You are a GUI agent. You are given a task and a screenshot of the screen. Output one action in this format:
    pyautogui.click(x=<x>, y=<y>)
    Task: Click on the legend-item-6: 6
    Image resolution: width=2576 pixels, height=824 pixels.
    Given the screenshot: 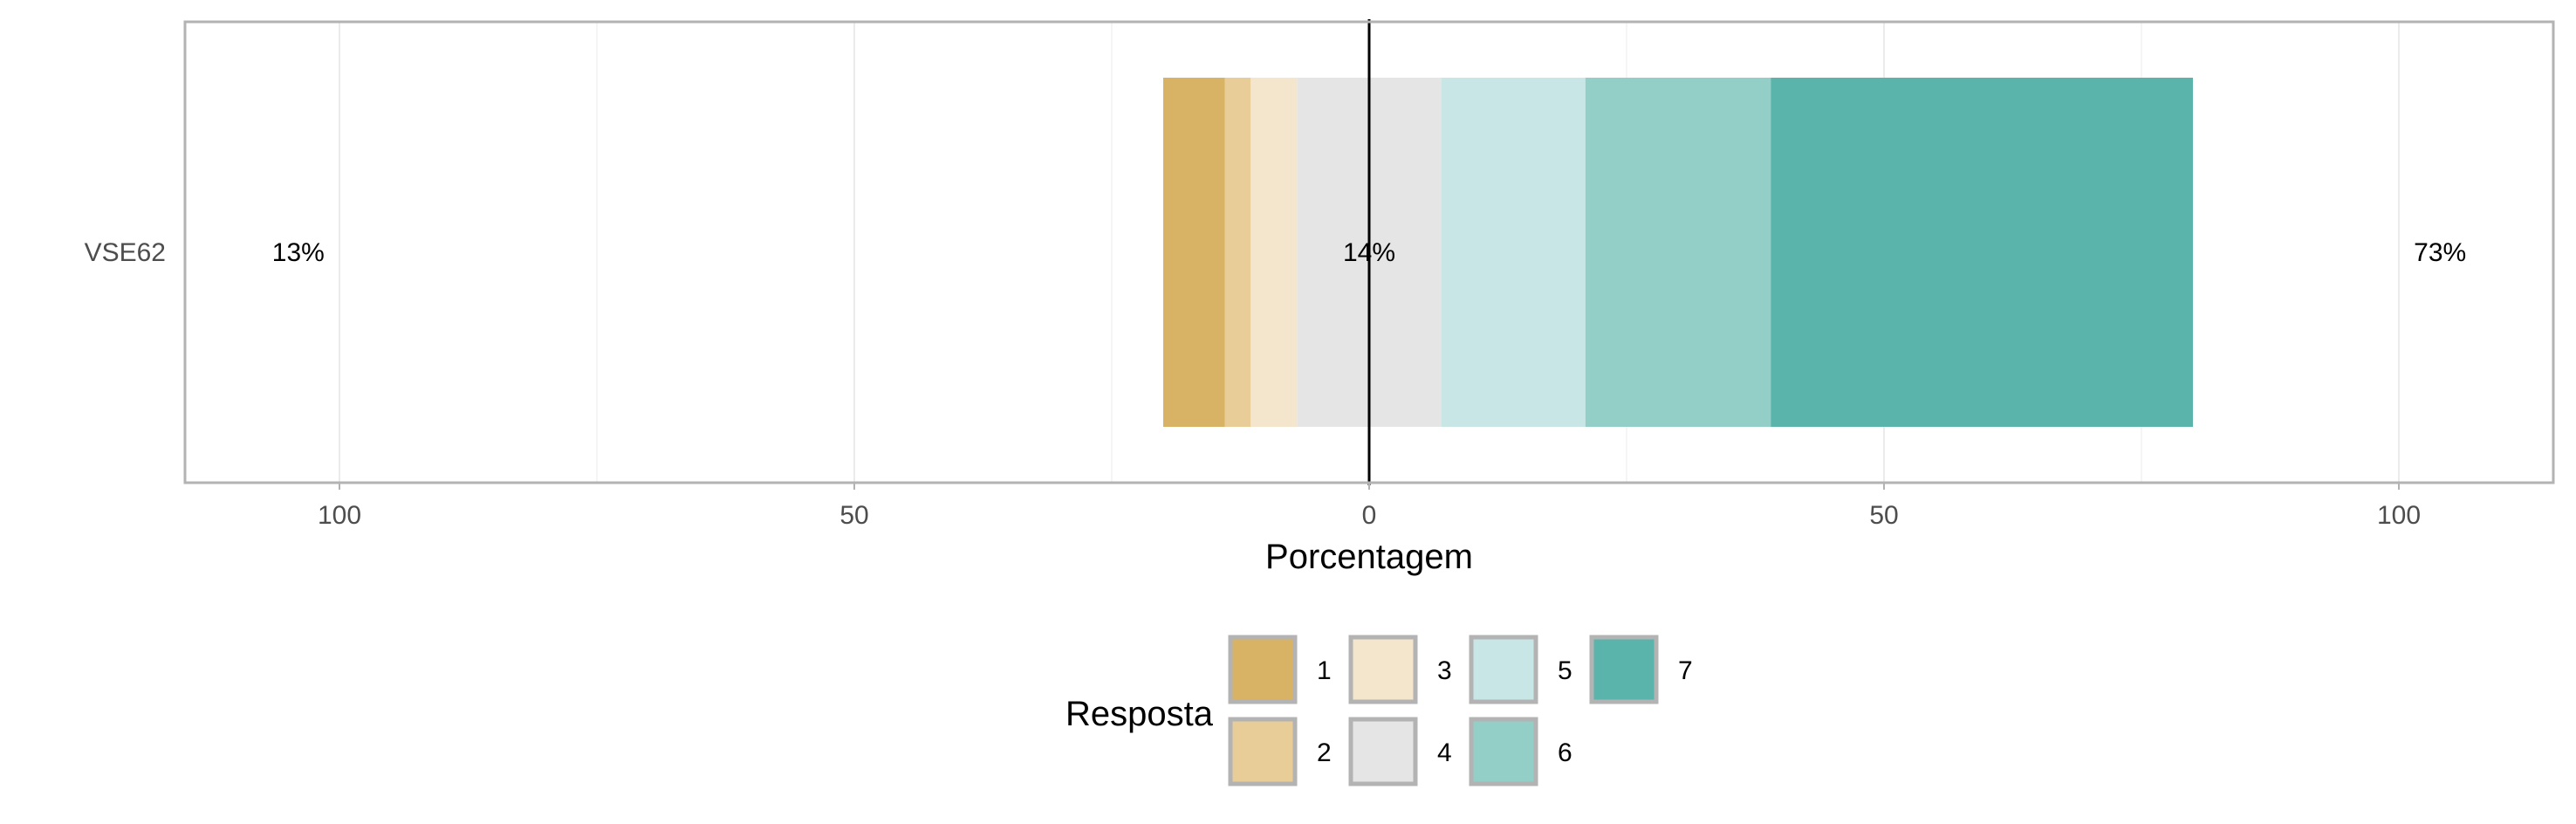 What is the action you would take?
    pyautogui.click(x=1520, y=751)
    